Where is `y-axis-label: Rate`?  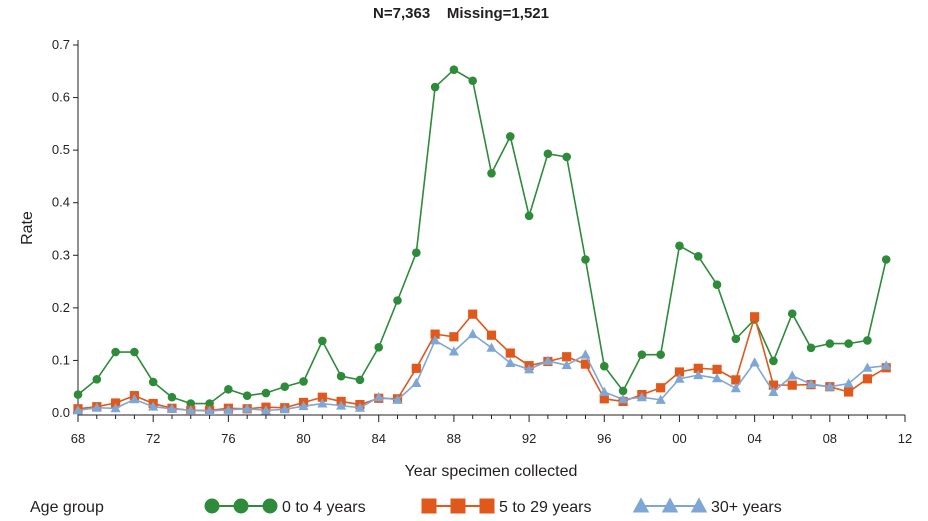 y-axis-label: Rate is located at coordinates (27, 228).